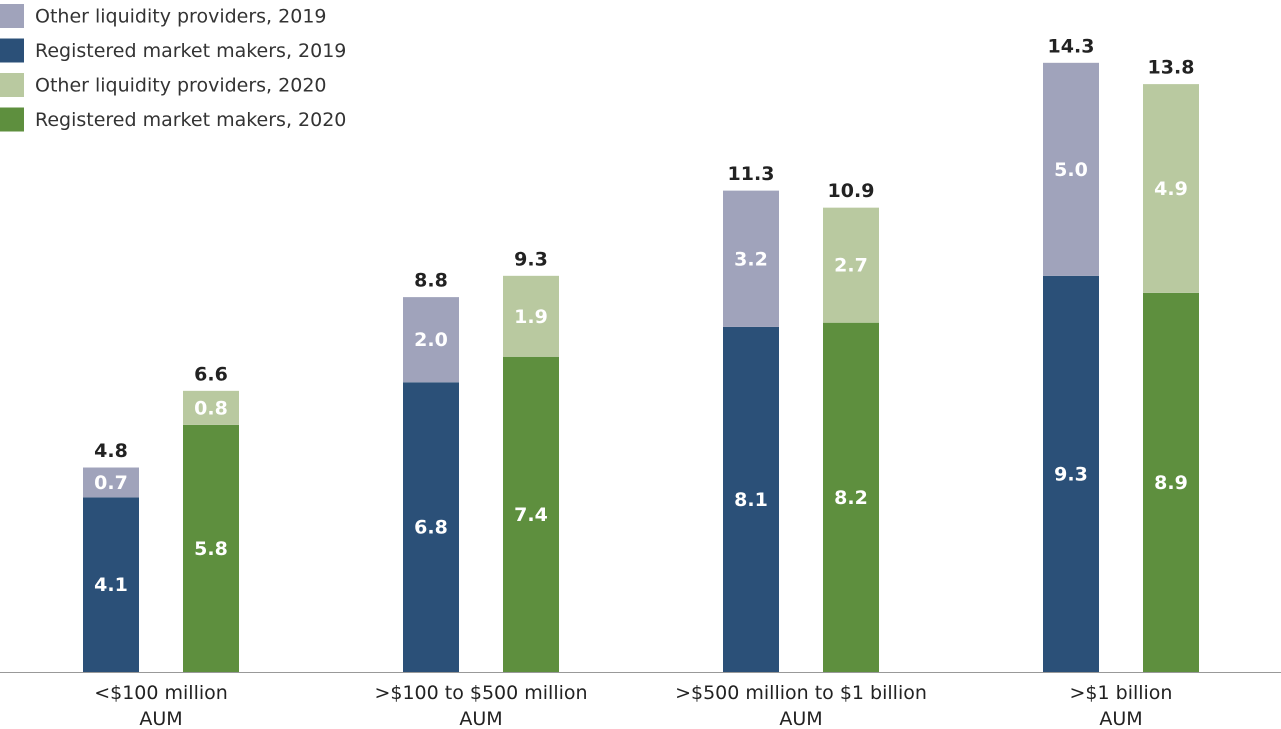  I want to click on bar-value-label: 8.2, so click(851, 498).